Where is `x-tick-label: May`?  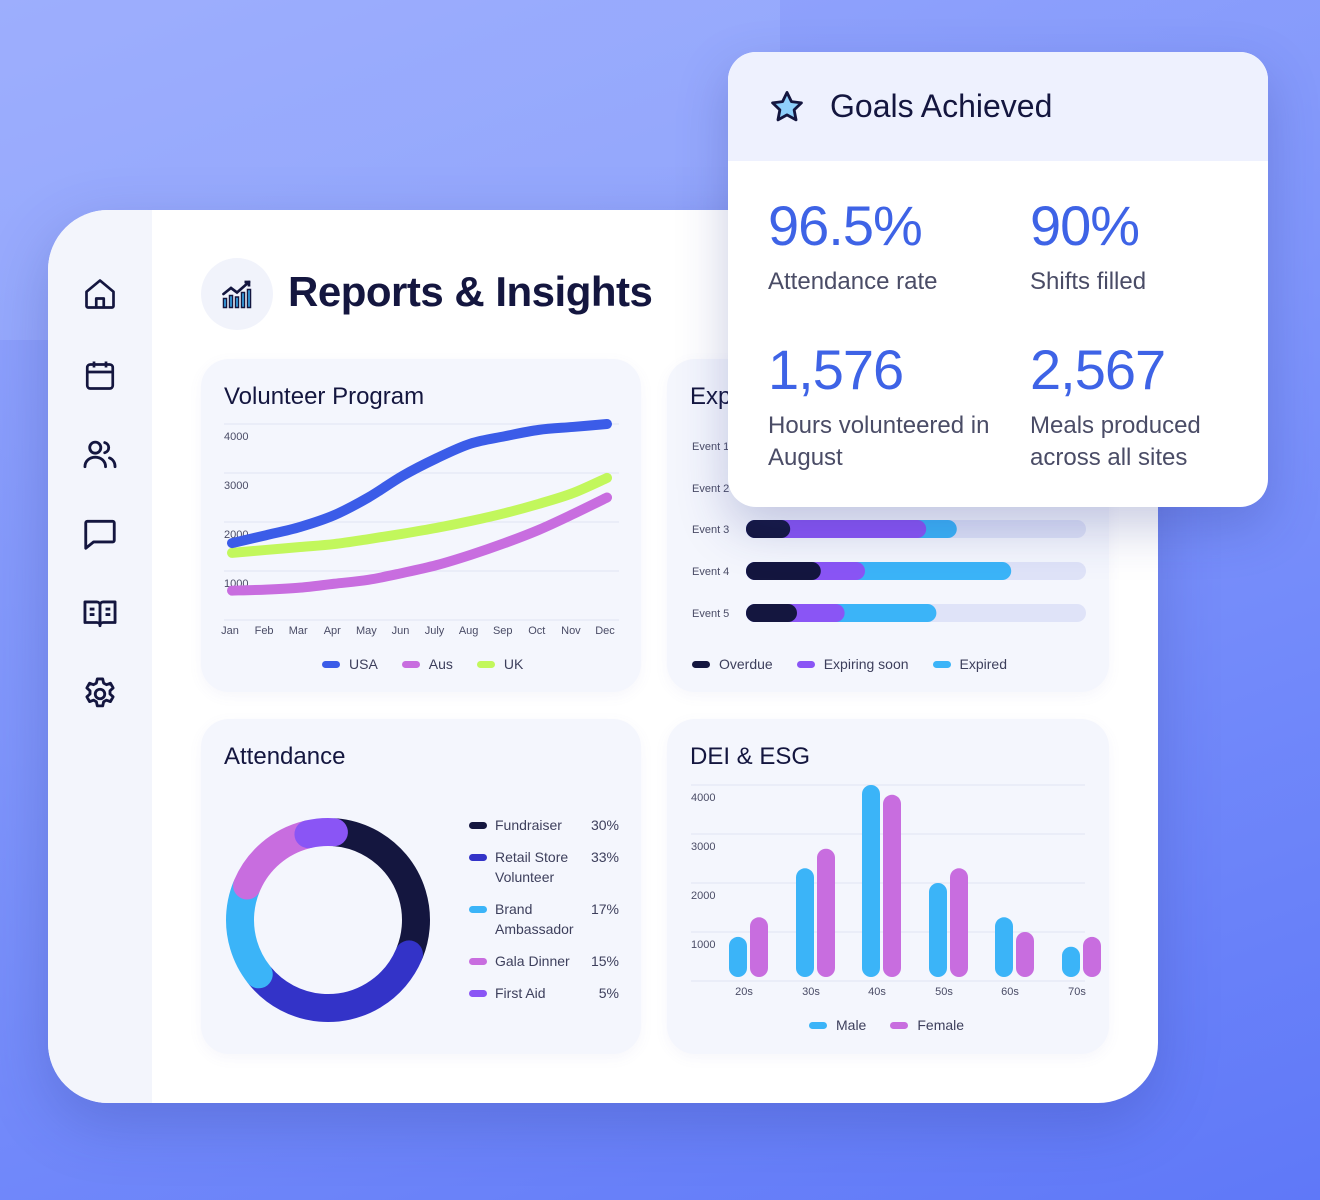 x-tick-label: May is located at coordinates (366, 631).